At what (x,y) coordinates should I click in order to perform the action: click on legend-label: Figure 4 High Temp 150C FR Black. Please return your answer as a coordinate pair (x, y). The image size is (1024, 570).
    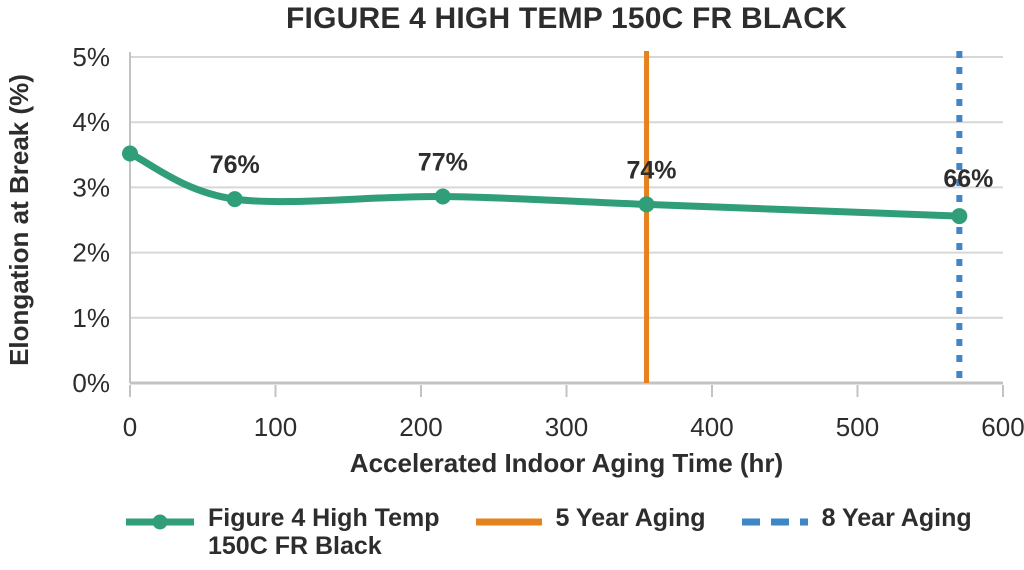
    Looking at the image, I should click on (324, 532).